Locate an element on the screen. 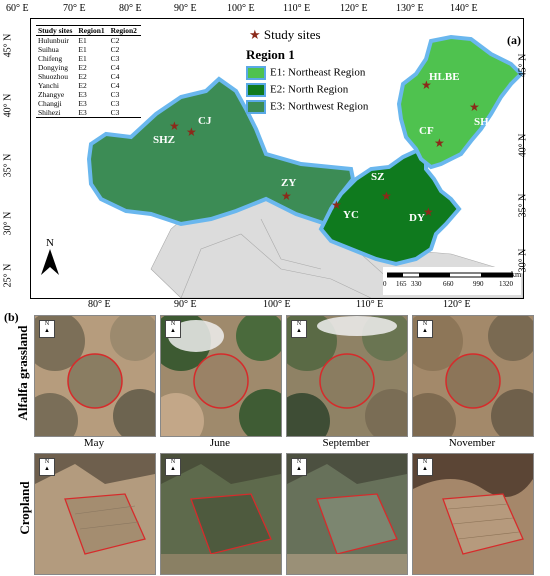  scale-tick: 660 is located at coordinates (448, 284).